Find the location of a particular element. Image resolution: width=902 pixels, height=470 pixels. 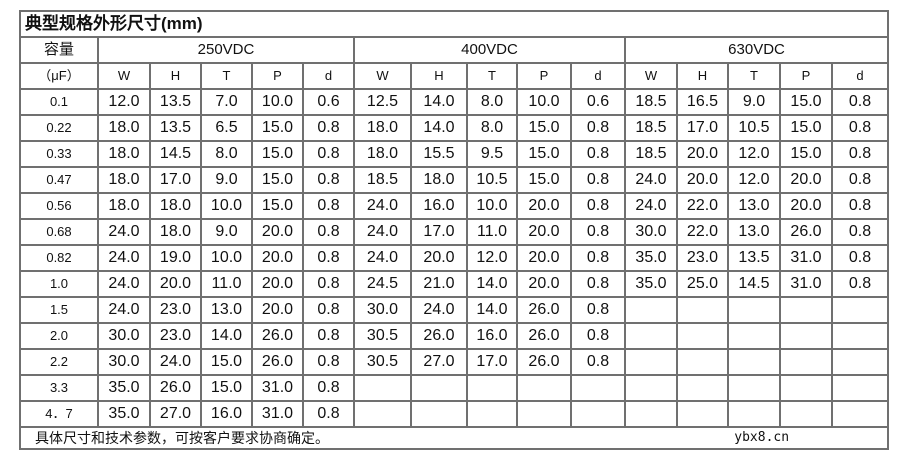

footer-note: 具体尺寸和技术参数，可按客户要求协商确定。 is located at coordinates (182, 438).